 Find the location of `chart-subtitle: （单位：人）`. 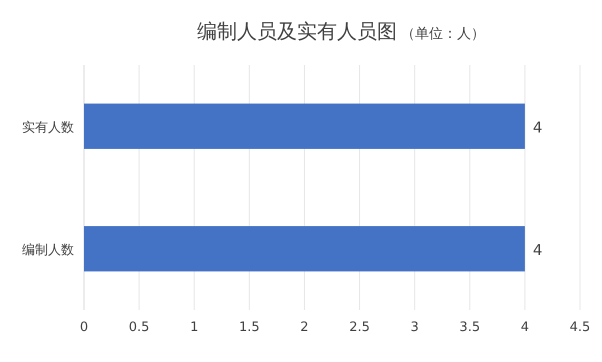

chart-subtitle: （单位：人） is located at coordinates (443, 34).